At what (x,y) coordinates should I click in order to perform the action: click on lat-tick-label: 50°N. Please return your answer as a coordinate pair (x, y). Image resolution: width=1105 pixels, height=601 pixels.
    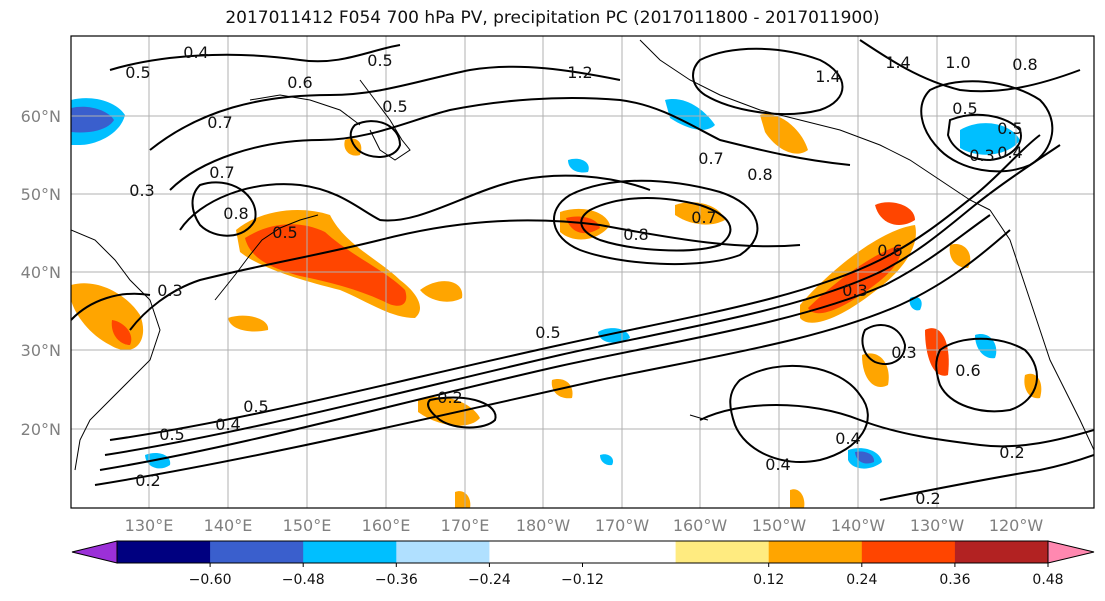
    Looking at the image, I should click on (41, 194).